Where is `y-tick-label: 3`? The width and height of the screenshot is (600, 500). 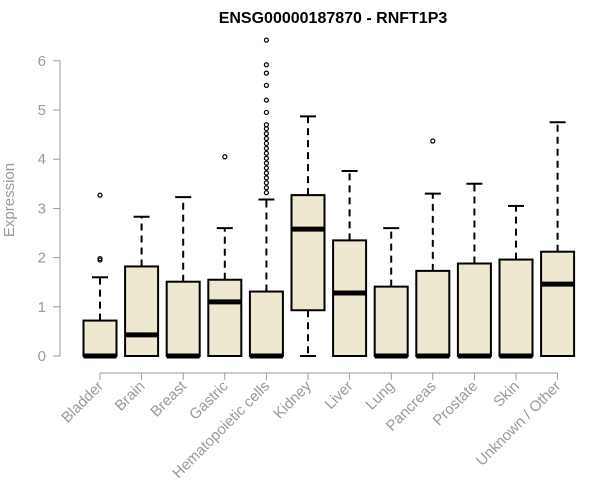 y-tick-label: 3 is located at coordinates (42, 208).